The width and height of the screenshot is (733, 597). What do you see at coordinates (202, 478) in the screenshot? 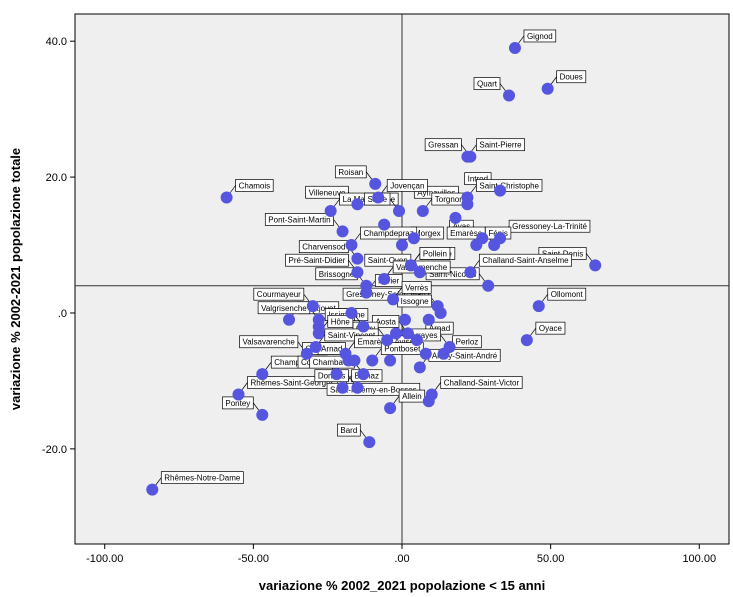
I see `svg-text: Rhêmes-Notre-Dame` at bounding box center [202, 478].